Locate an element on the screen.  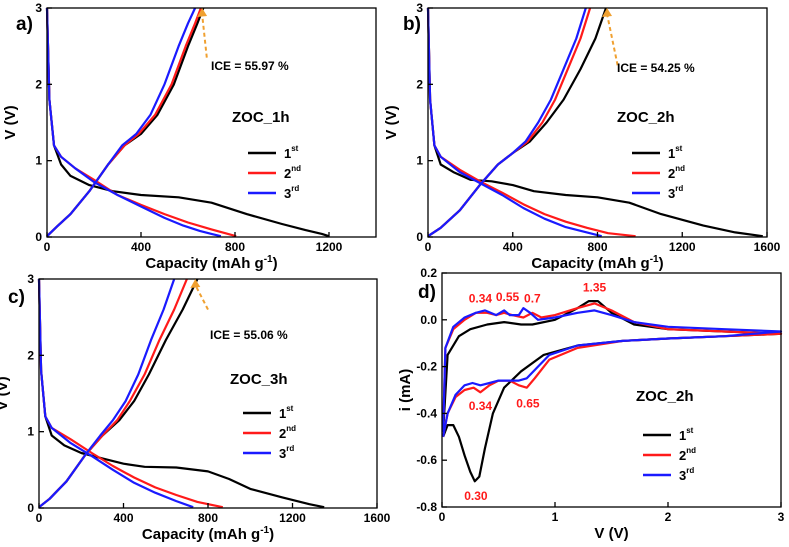
series-3rd-discharge-curve is located at coordinates (115, 393).